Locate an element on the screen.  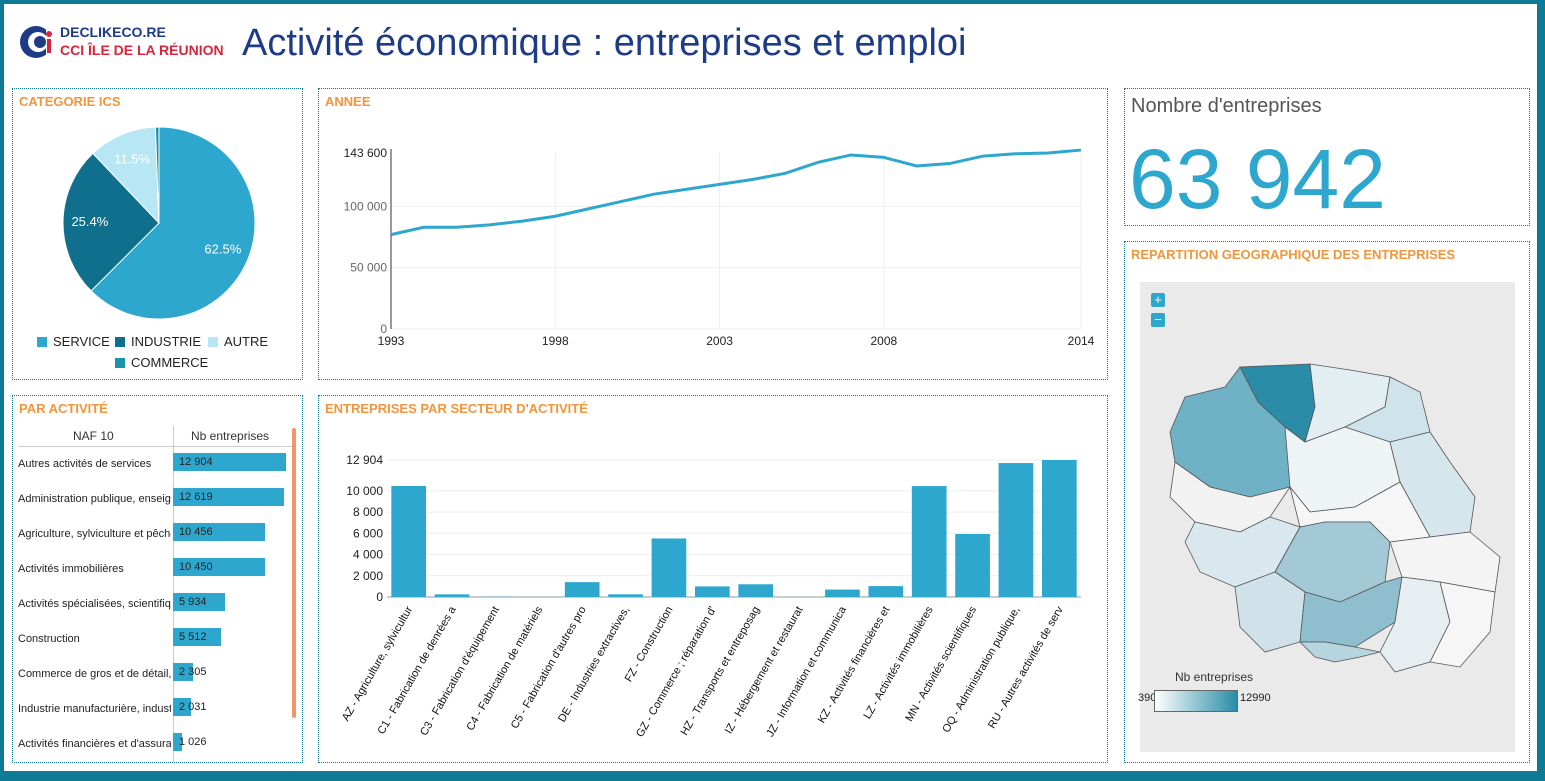
x-tick-label: C5 - Fabrication d'autres pro is located at coordinates (549, 668).